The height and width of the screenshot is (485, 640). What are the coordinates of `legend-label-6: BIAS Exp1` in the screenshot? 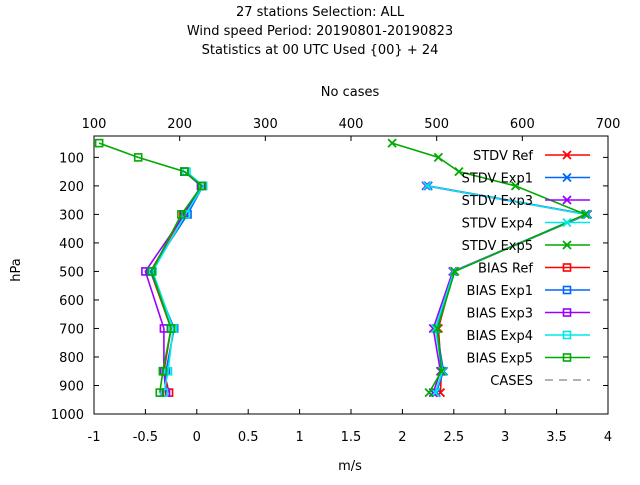 It's located at (500, 291).